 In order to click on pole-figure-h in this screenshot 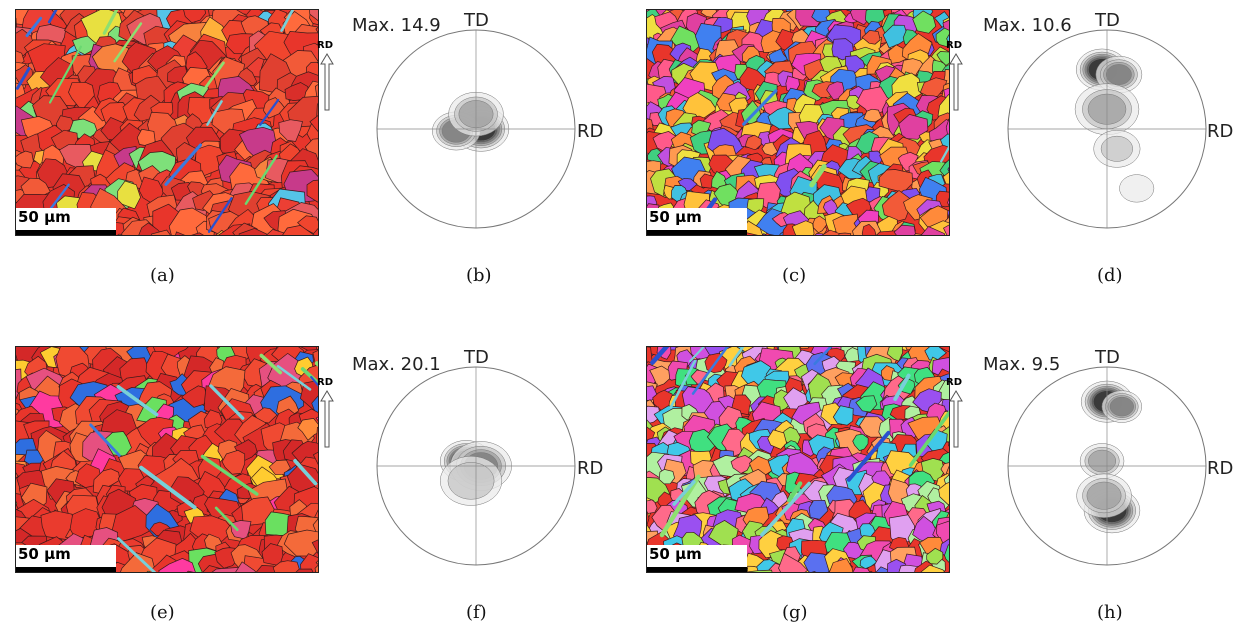, I will do `click(1107, 466)`.